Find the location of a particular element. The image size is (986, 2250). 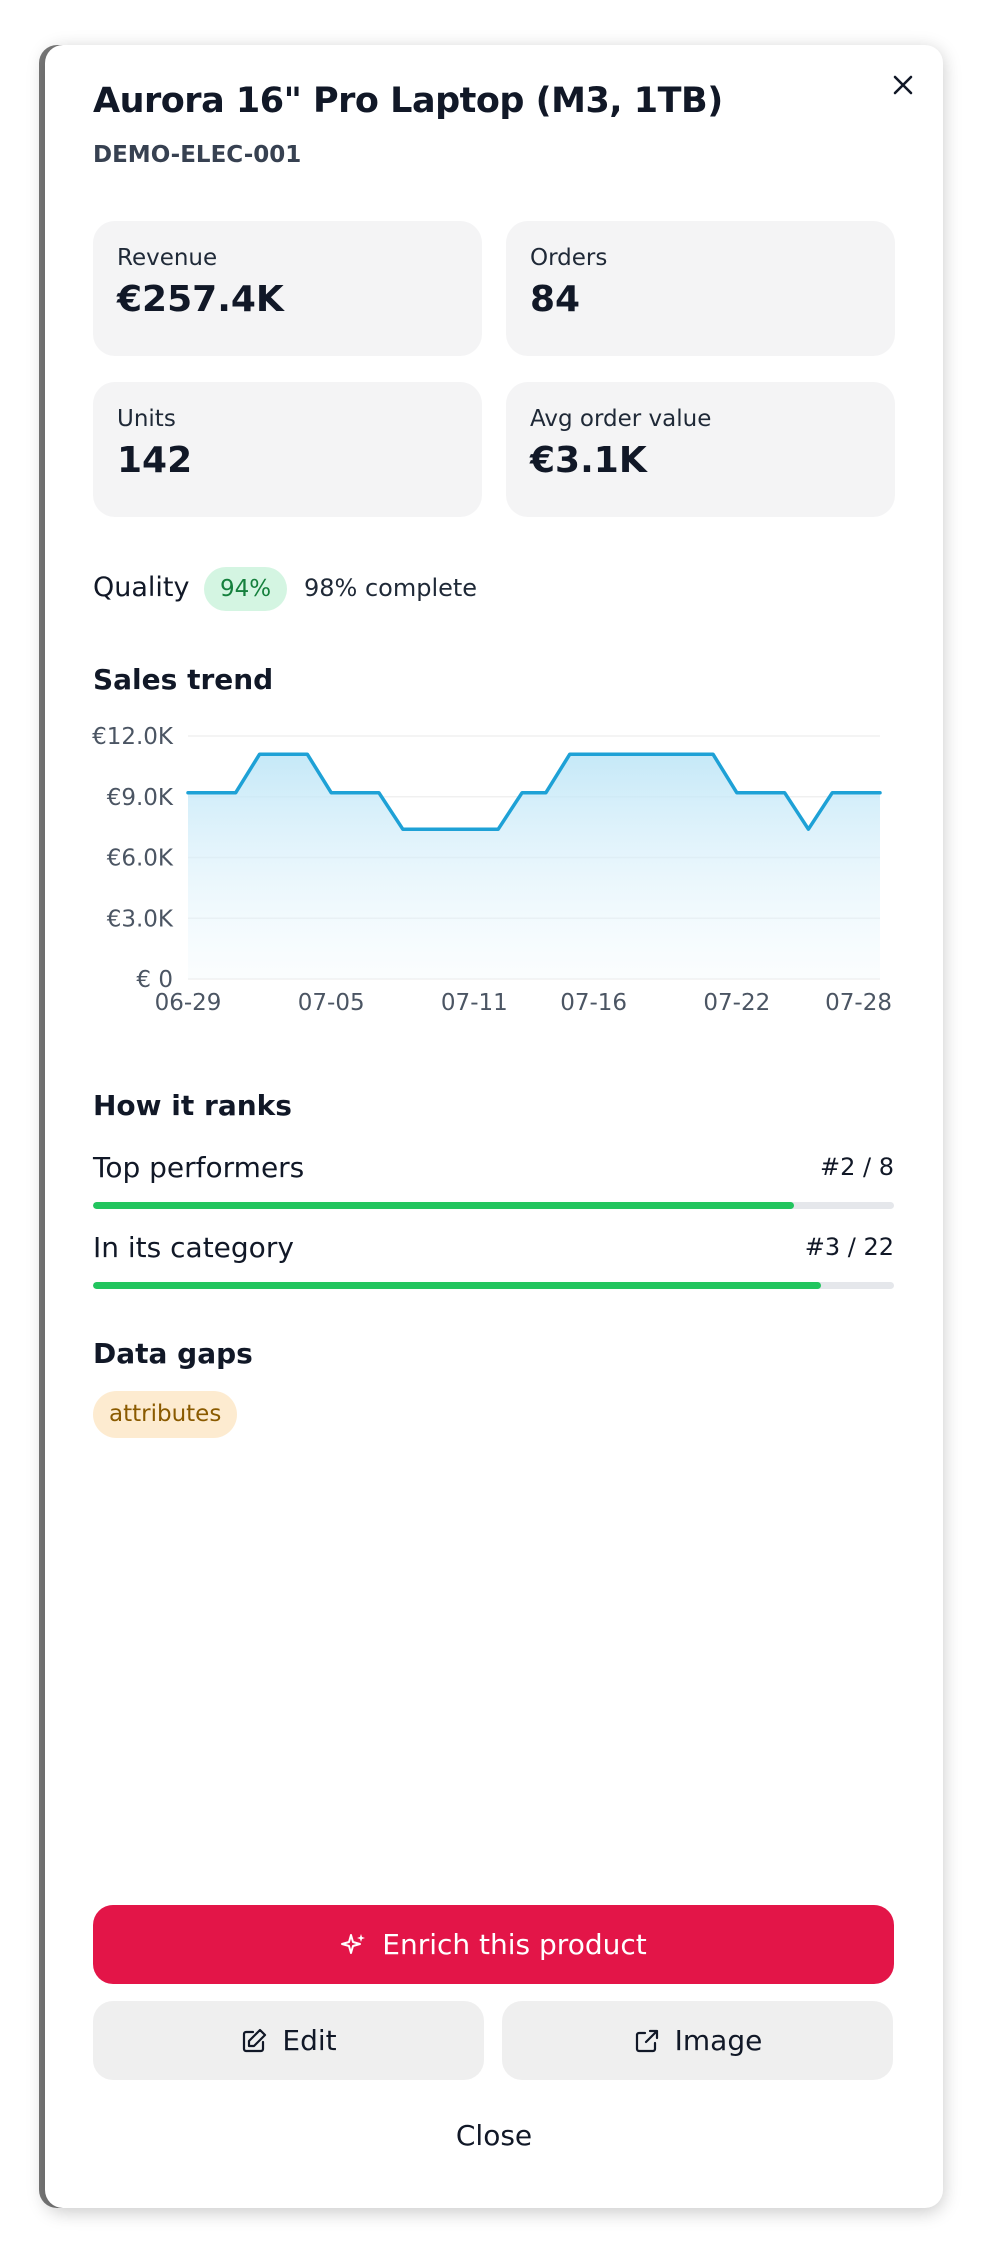

area-fill is located at coordinates (534, 866).